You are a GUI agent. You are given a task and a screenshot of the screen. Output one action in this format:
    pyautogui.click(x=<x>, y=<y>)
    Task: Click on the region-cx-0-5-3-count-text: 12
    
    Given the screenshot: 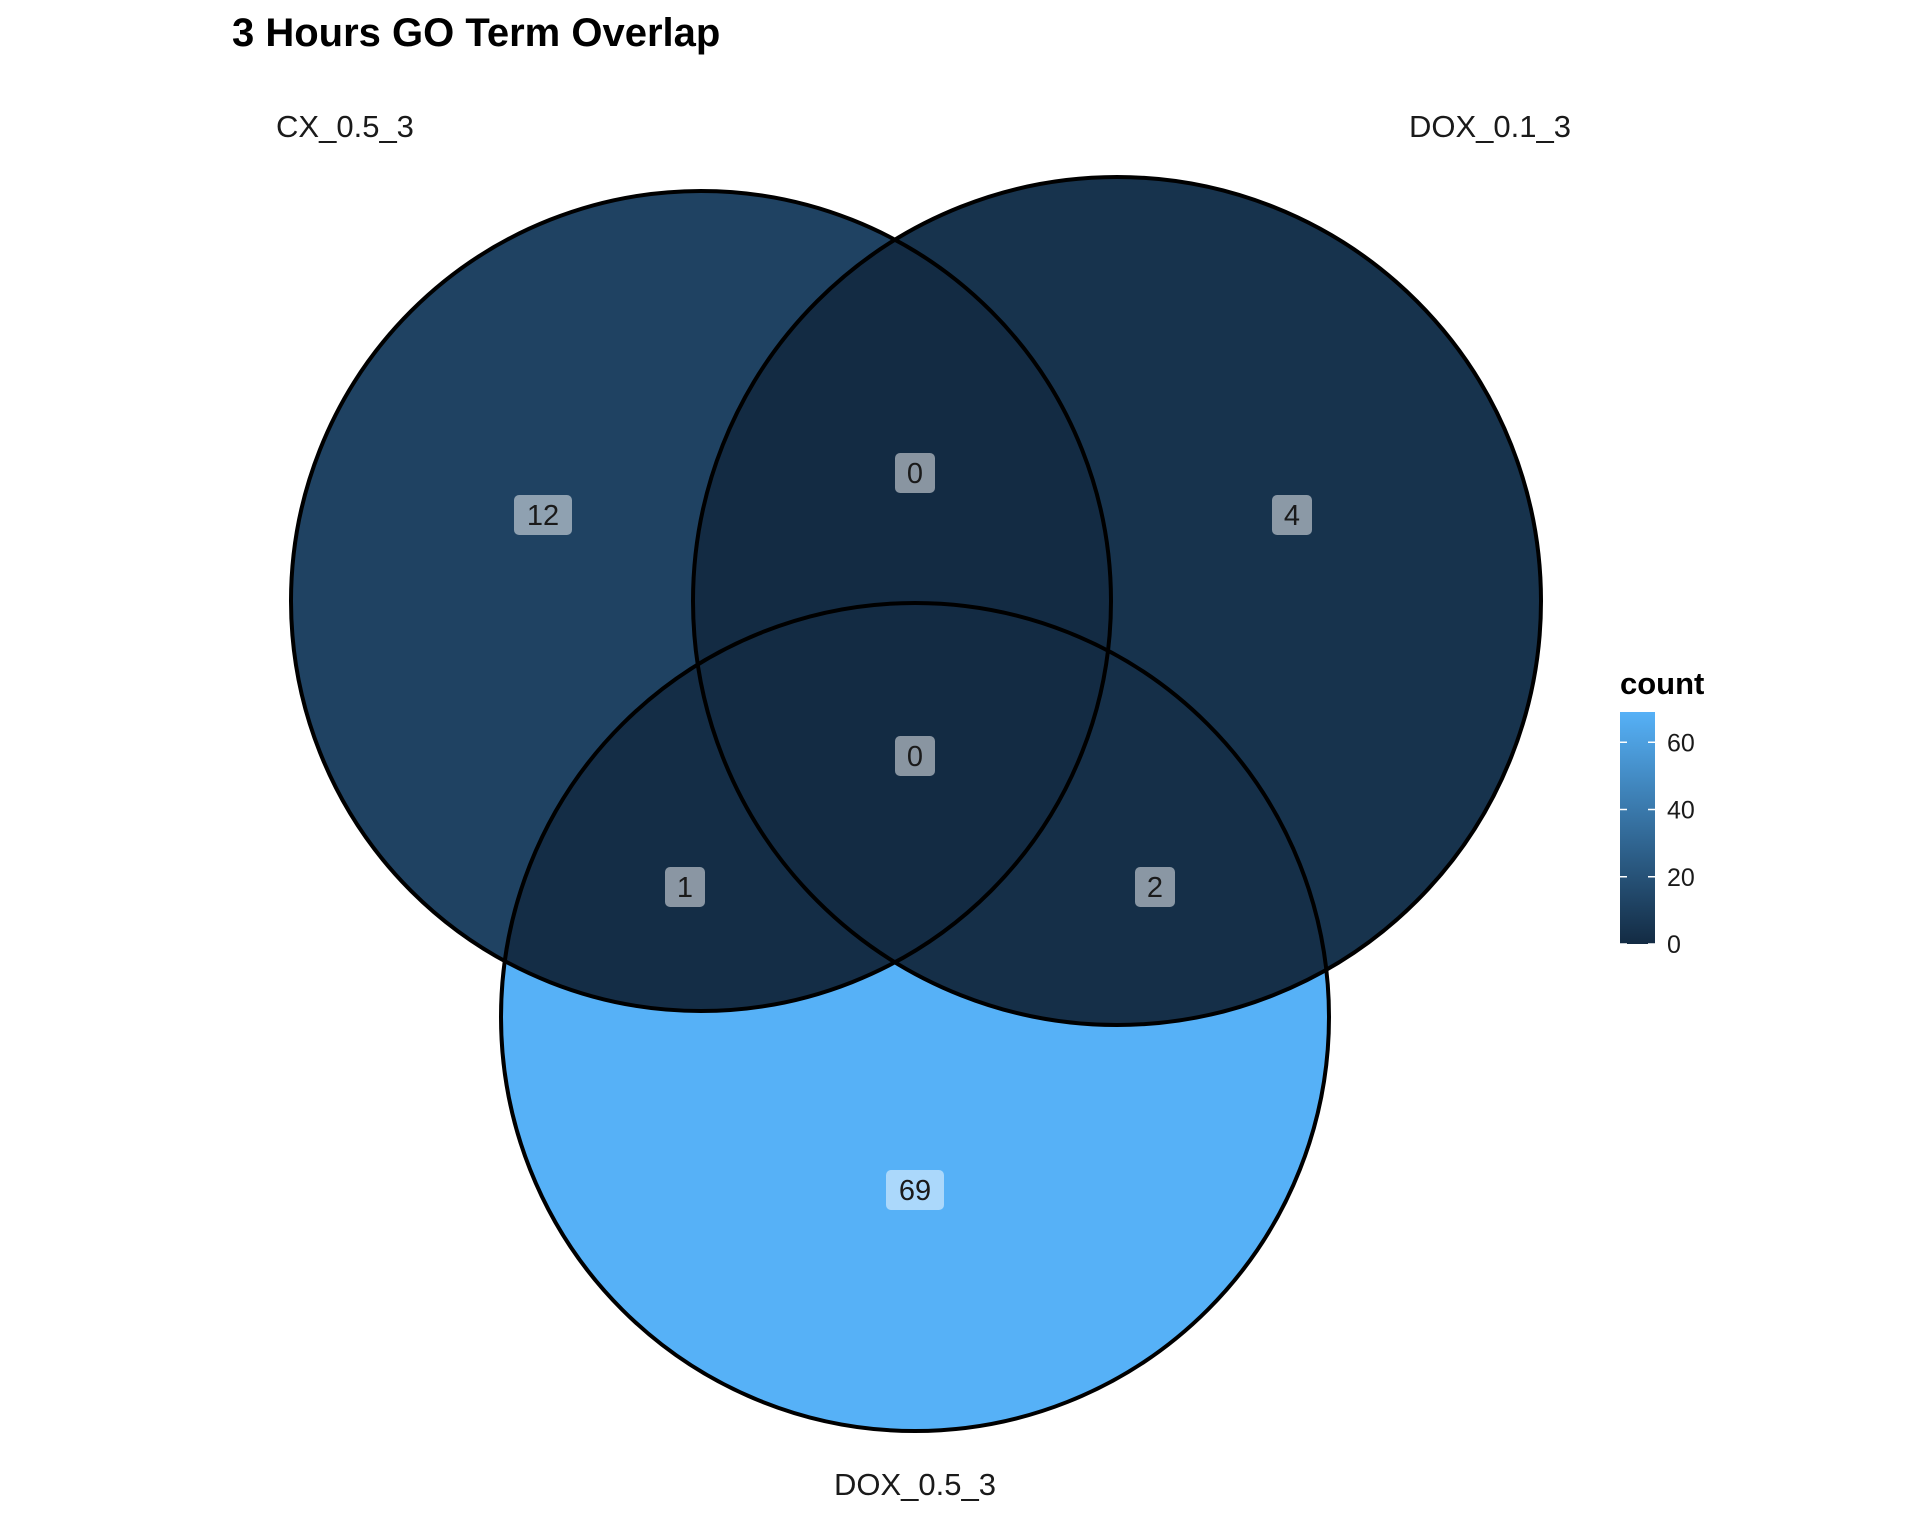 What is the action you would take?
    pyautogui.click(x=543, y=516)
    